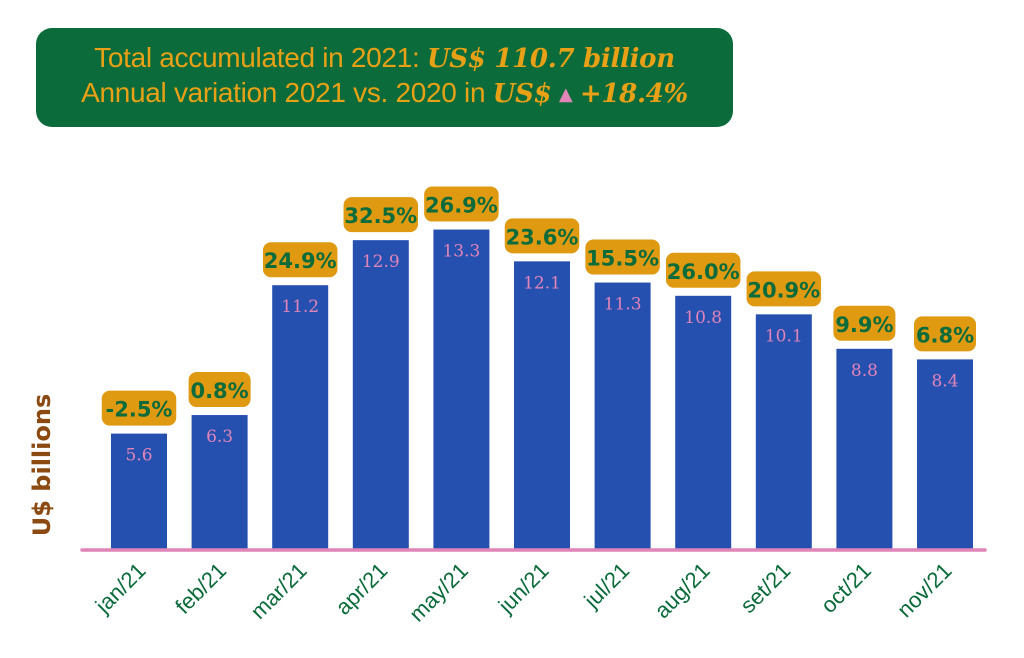 The image size is (1024, 658). I want to click on x-tick-label: mar/21, so click(279, 591).